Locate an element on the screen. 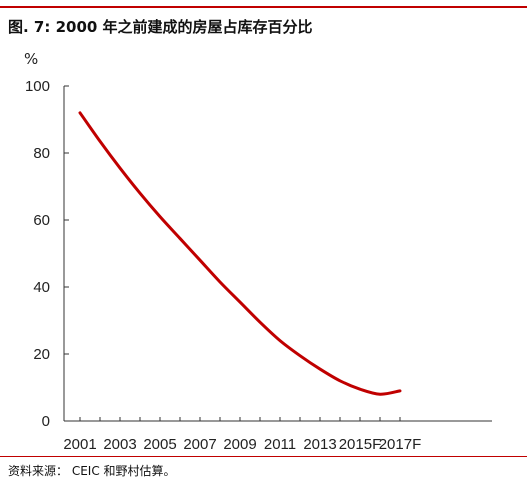  x-tick-label: 2015F is located at coordinates (360, 444).